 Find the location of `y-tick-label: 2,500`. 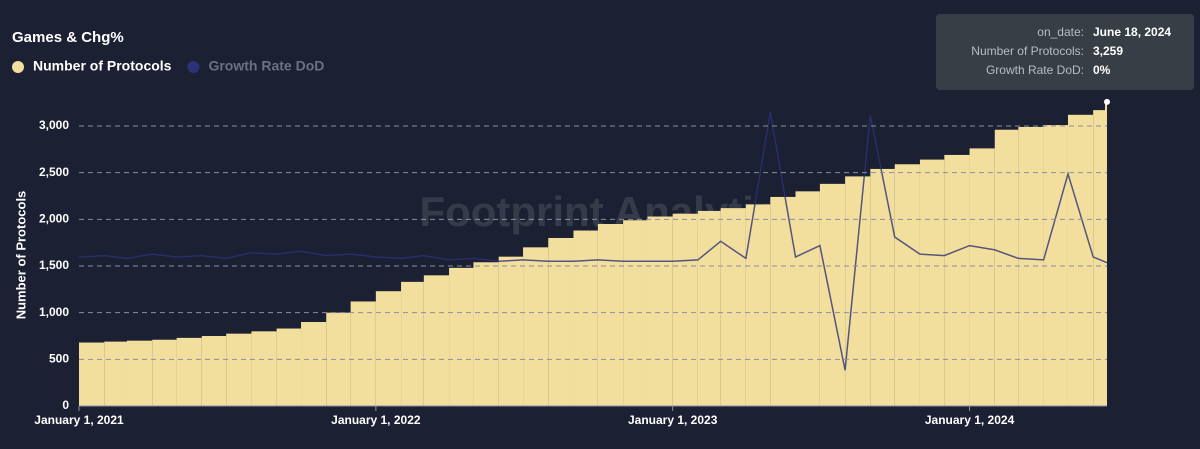

y-tick-label: 2,500 is located at coordinates (54, 172).